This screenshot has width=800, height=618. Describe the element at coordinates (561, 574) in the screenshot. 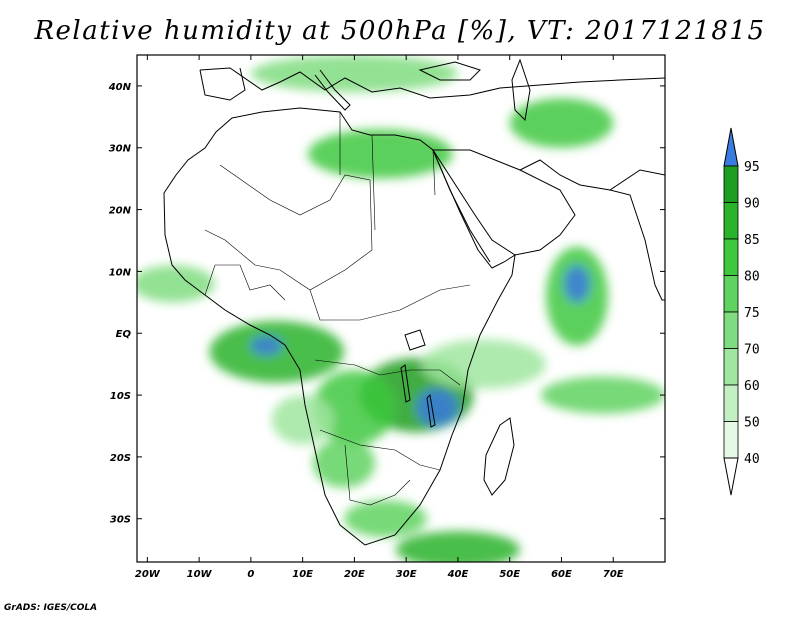

I see `lon-tick-label: 60E` at that location.